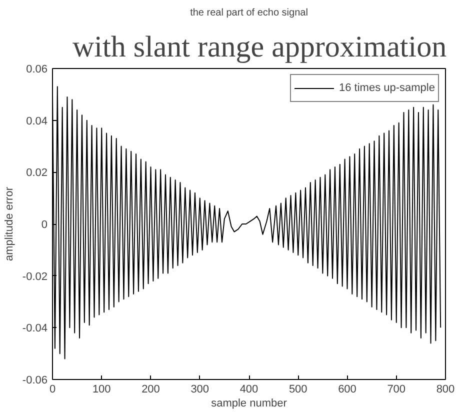  I want to click on x-axis-title: sample number, so click(249, 404).